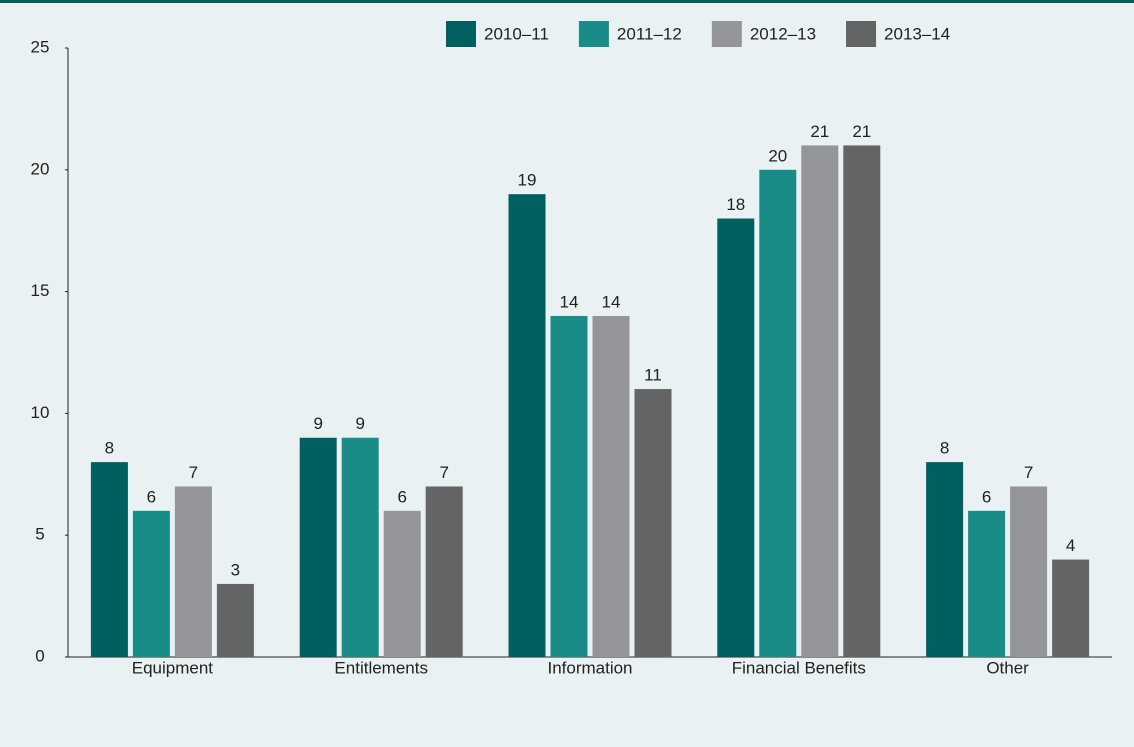 The image size is (1134, 747). I want to click on legend-label: 2010–11, so click(516, 33).